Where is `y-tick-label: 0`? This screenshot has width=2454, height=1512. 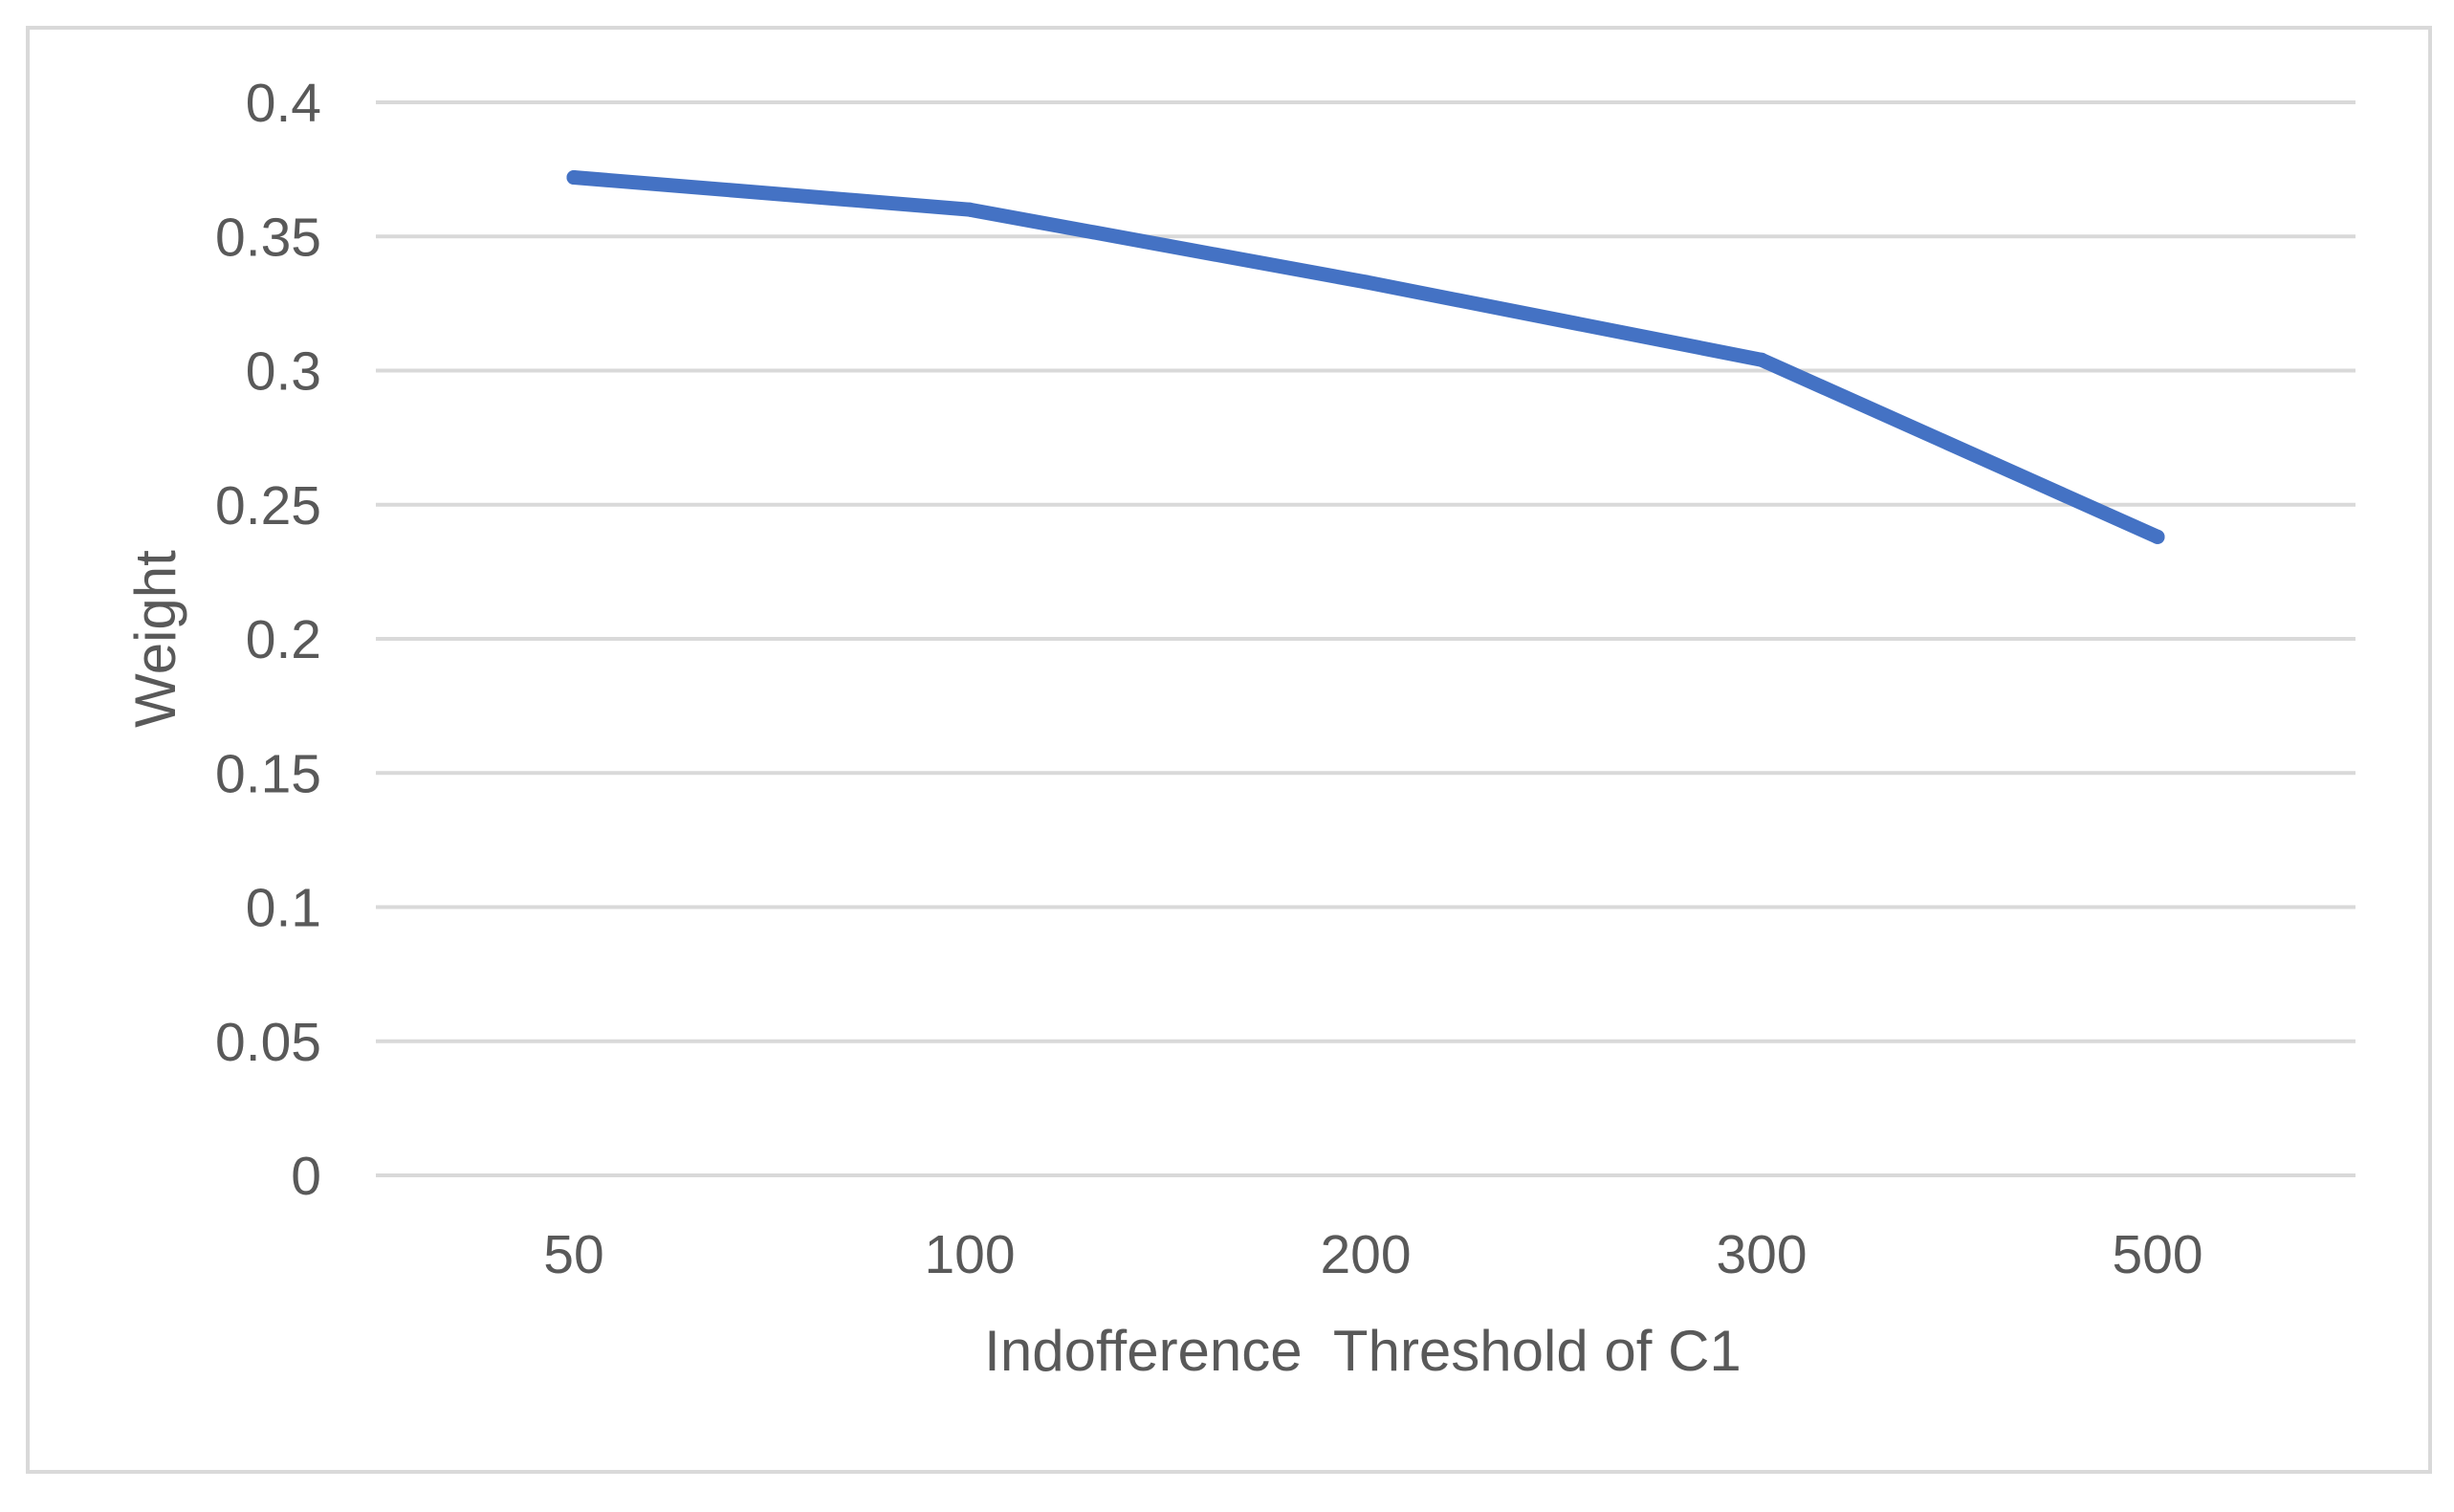
y-tick-label: 0 is located at coordinates (306, 1176).